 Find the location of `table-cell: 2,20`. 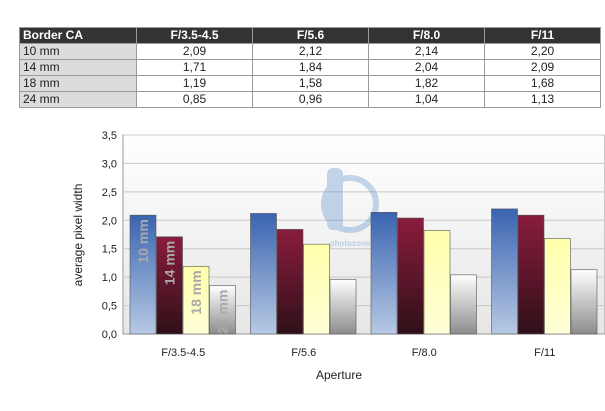

table-cell: 2,20 is located at coordinates (542, 51).